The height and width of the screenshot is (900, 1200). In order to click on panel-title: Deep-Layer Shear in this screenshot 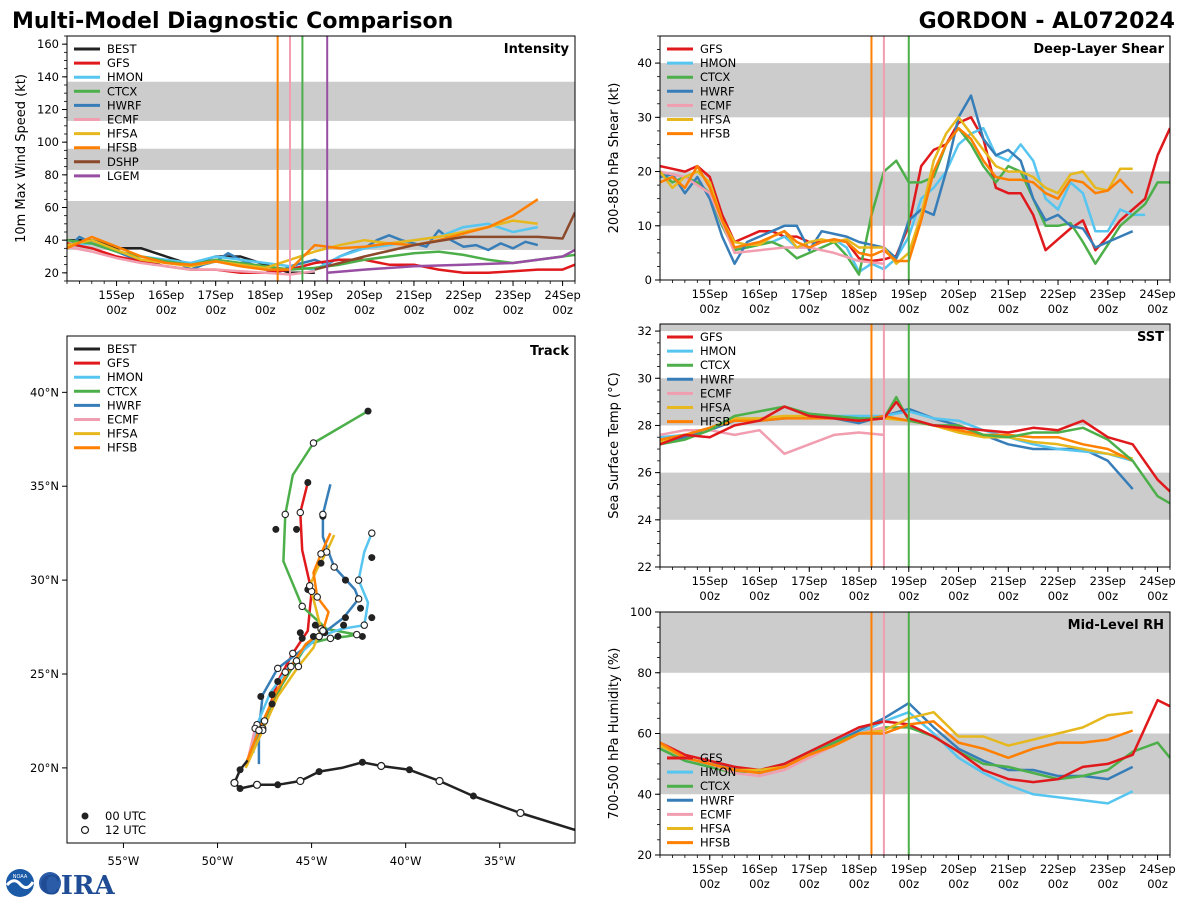, I will do `click(1098, 49)`.